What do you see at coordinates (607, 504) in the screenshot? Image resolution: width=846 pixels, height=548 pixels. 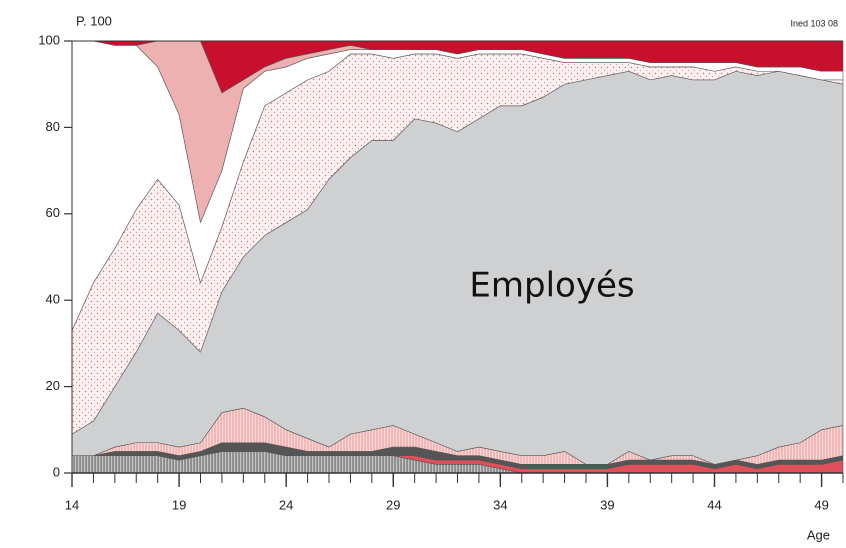 I see `x-tick-label: 39` at bounding box center [607, 504].